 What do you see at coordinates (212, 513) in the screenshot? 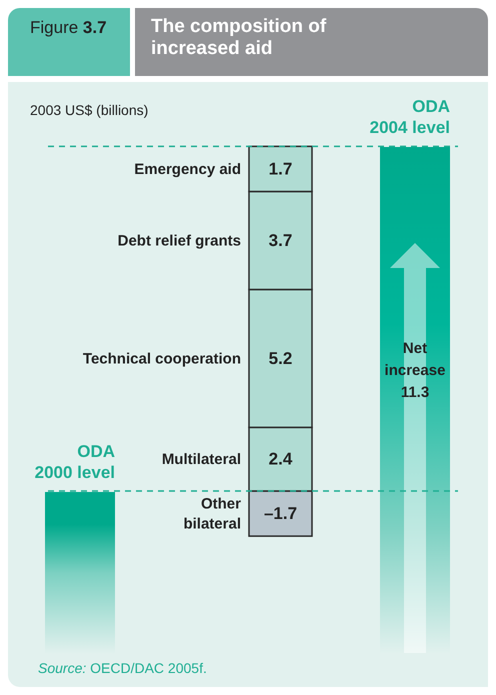
I see `series-label: Other bilateral` at bounding box center [212, 513].